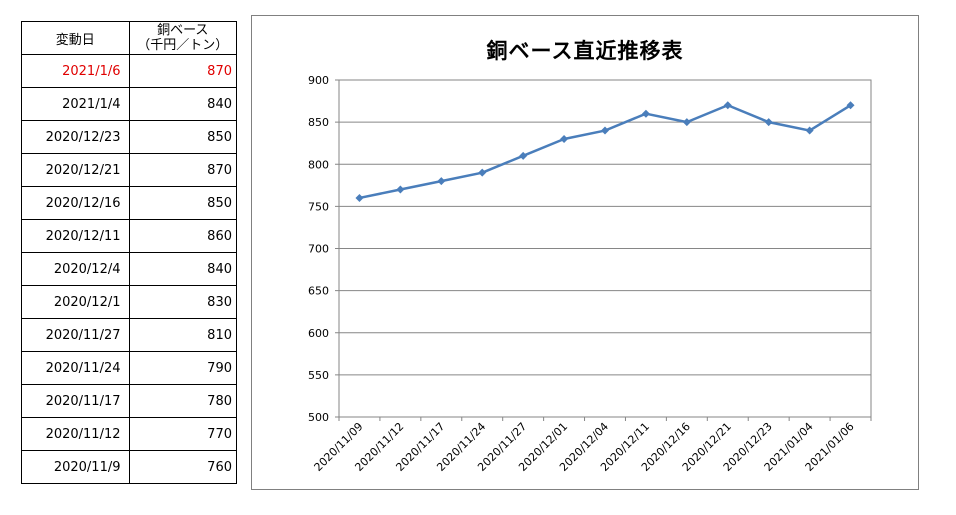 This screenshot has height=515, width=956. I want to click on table-row: 2021/1/4 840, so click(129, 104).